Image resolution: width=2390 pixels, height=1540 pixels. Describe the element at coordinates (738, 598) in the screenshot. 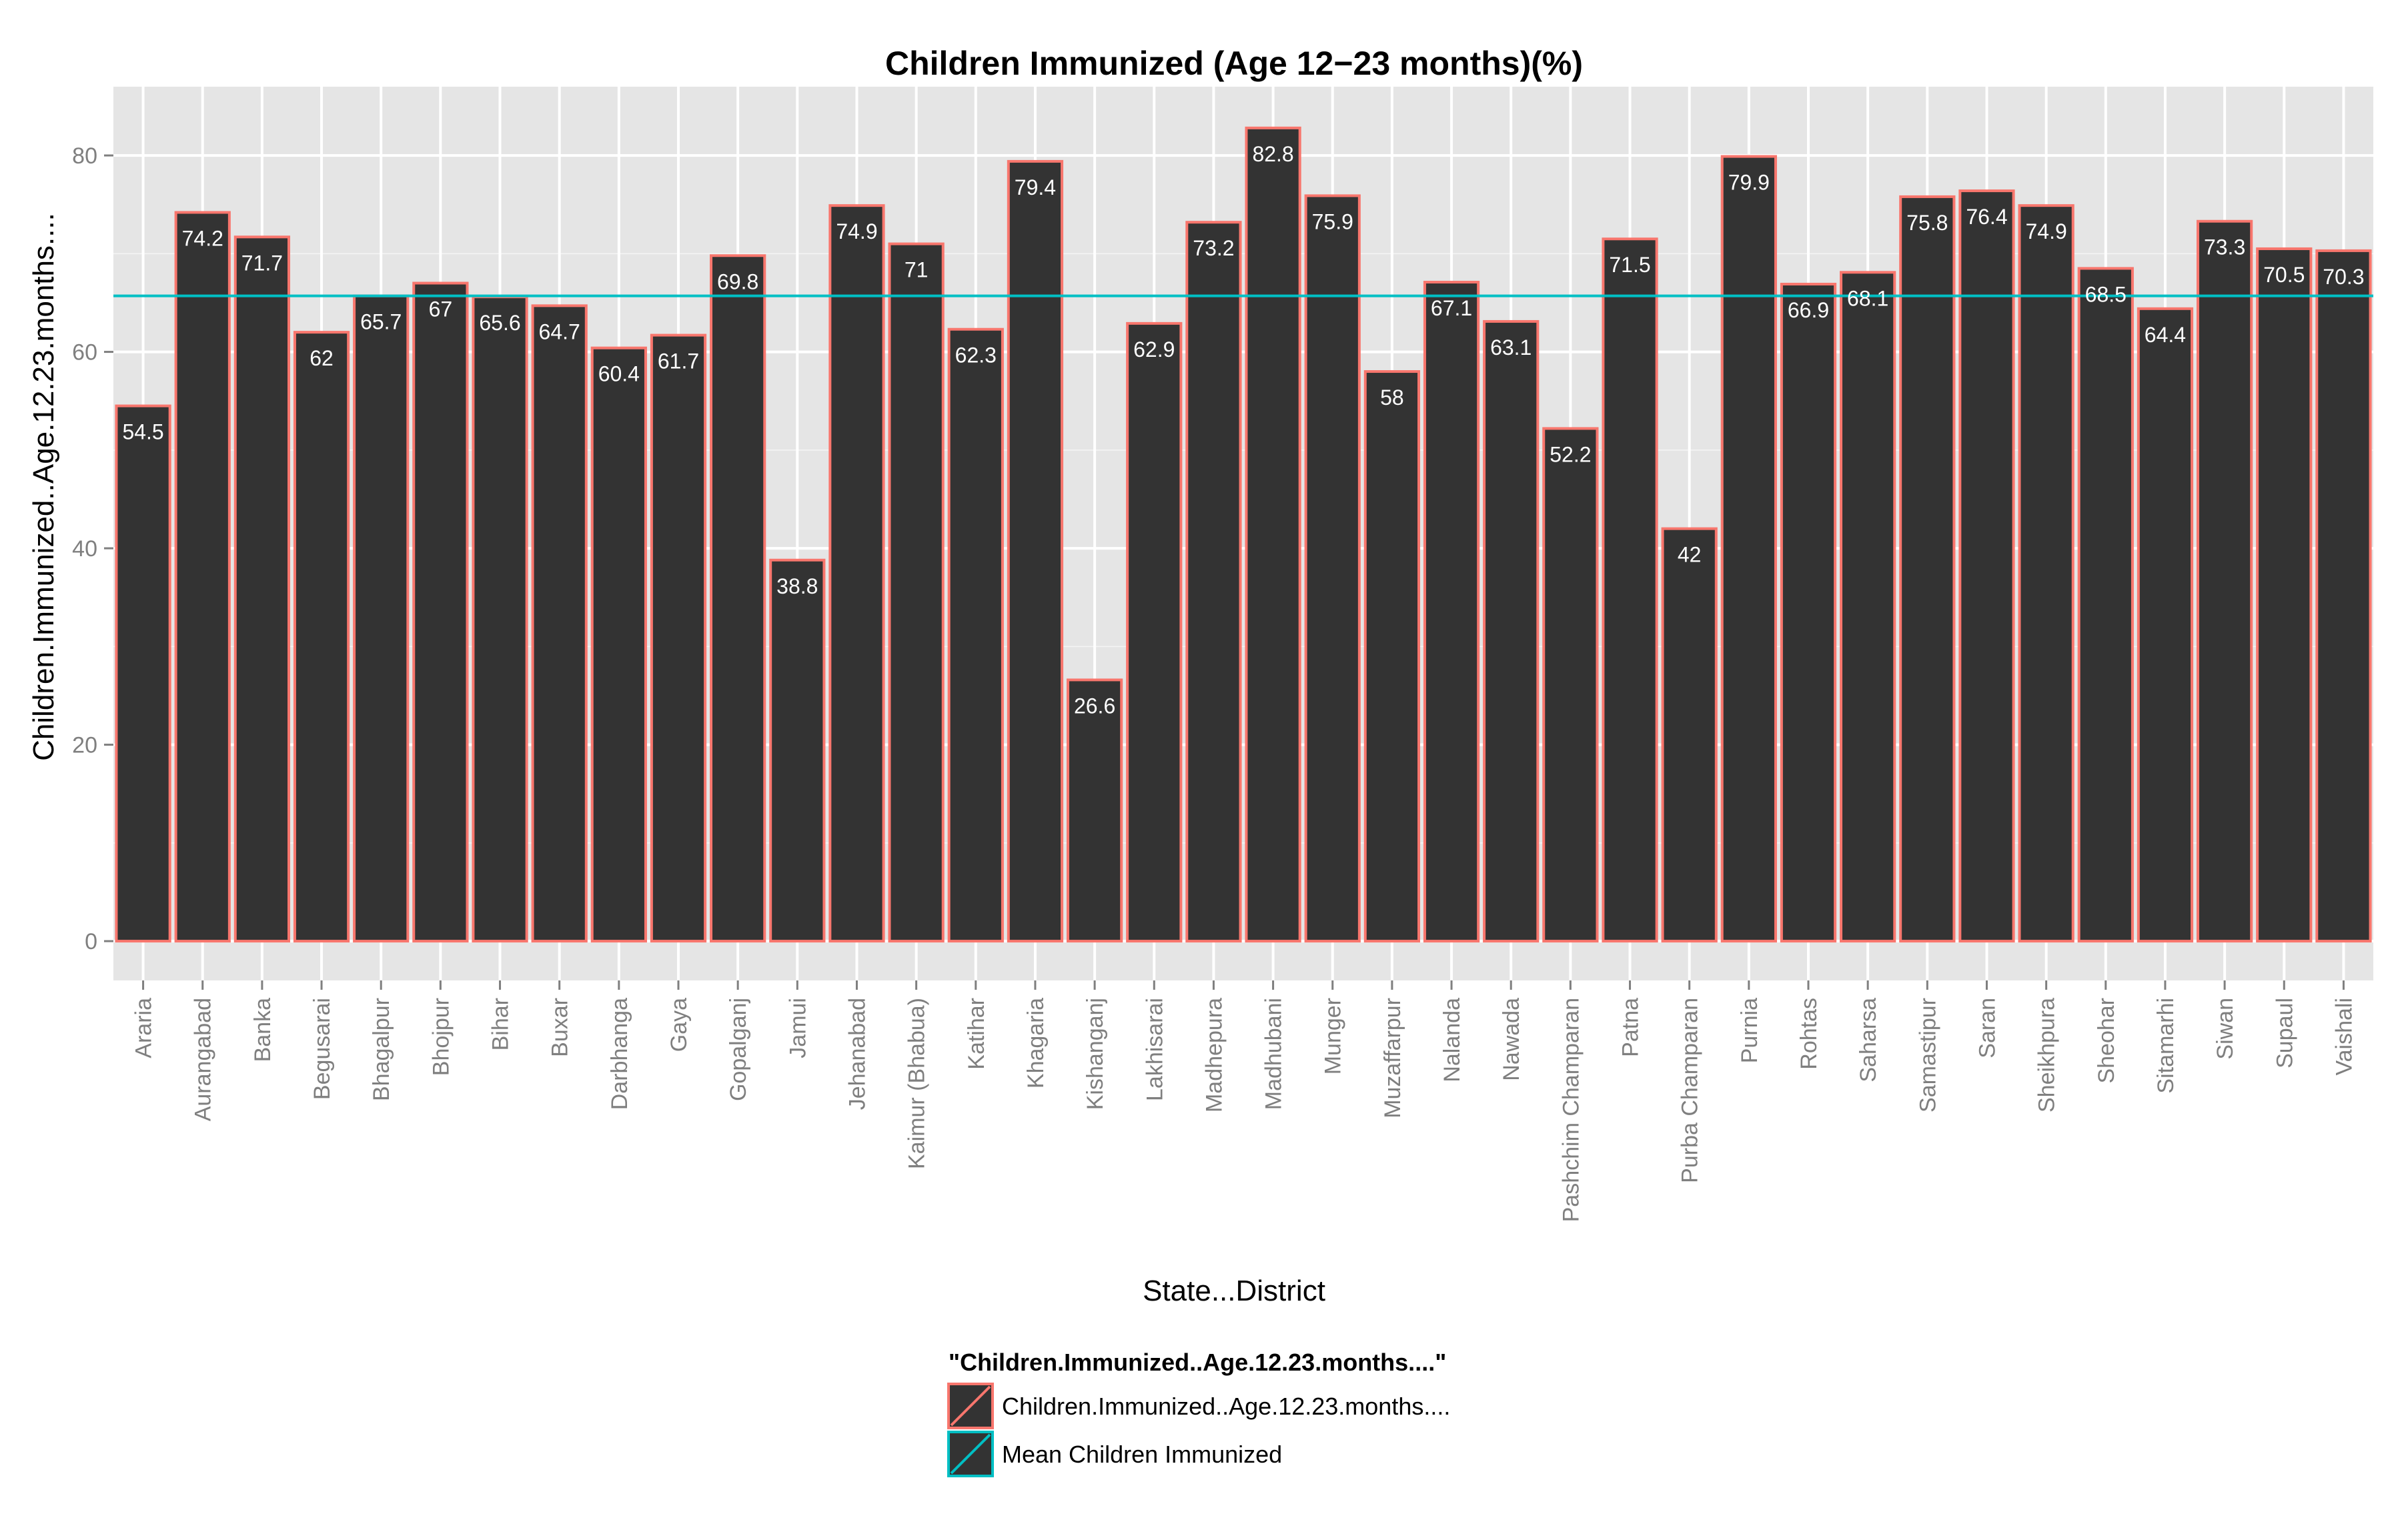

I see `bar-gopalganj` at that location.